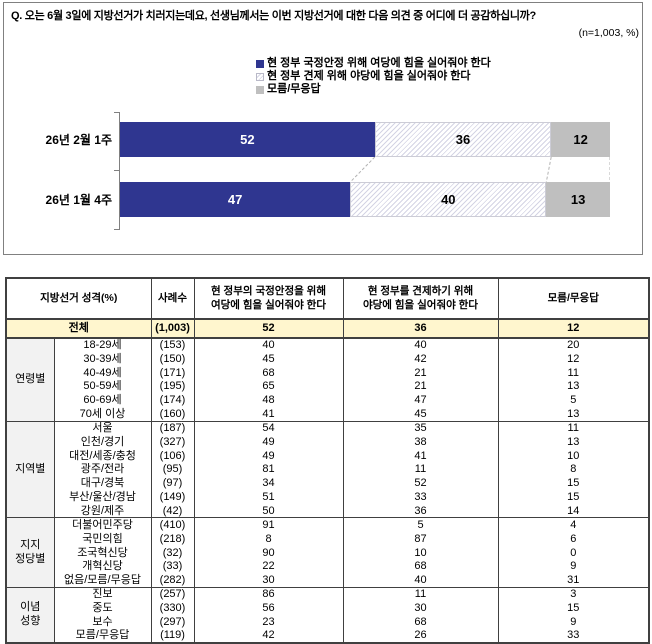  I want to click on row-value: 90, so click(268, 552).